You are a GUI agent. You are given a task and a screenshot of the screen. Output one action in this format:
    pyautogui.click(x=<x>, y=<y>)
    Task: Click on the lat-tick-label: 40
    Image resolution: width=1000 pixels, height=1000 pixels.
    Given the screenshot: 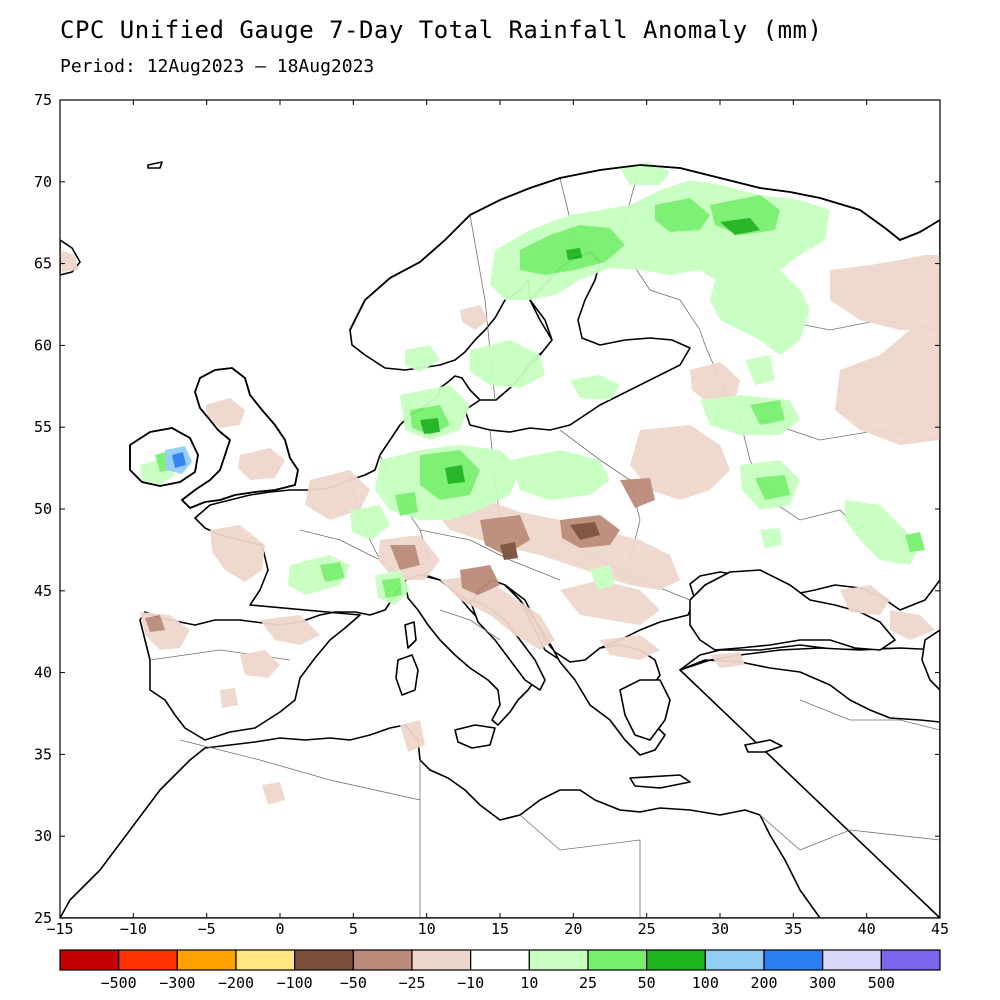 What is the action you would take?
    pyautogui.click(x=43, y=673)
    